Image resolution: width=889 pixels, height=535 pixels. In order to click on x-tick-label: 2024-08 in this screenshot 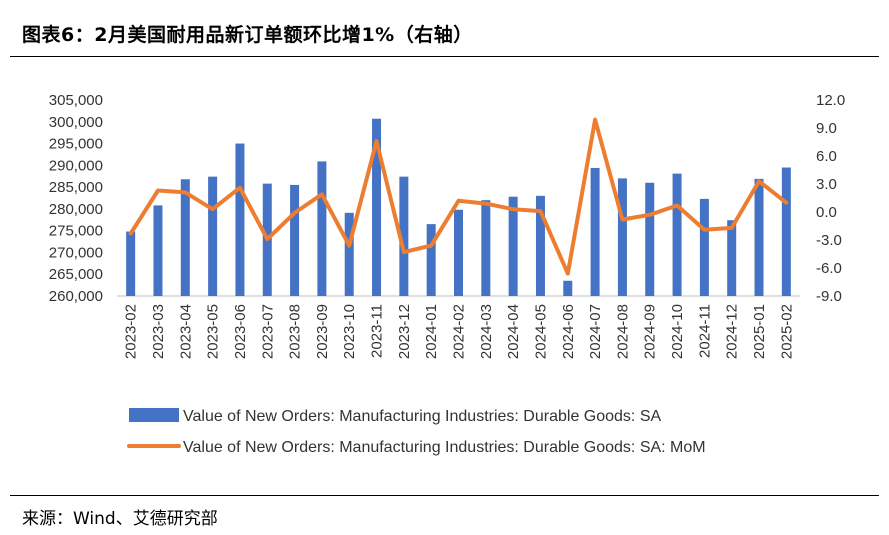, I will do `click(622, 331)`.